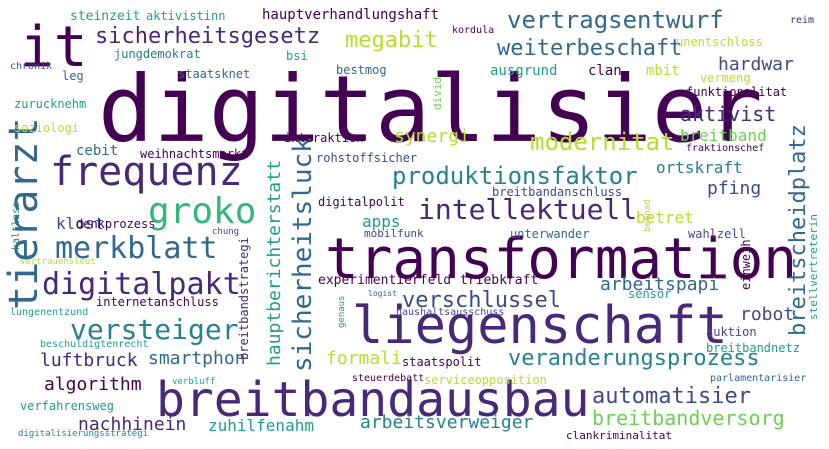 This screenshot has width=829, height=449. Describe the element at coordinates (141, 284) in the screenshot. I see `word-digitalpakt: digitalpakt` at that location.